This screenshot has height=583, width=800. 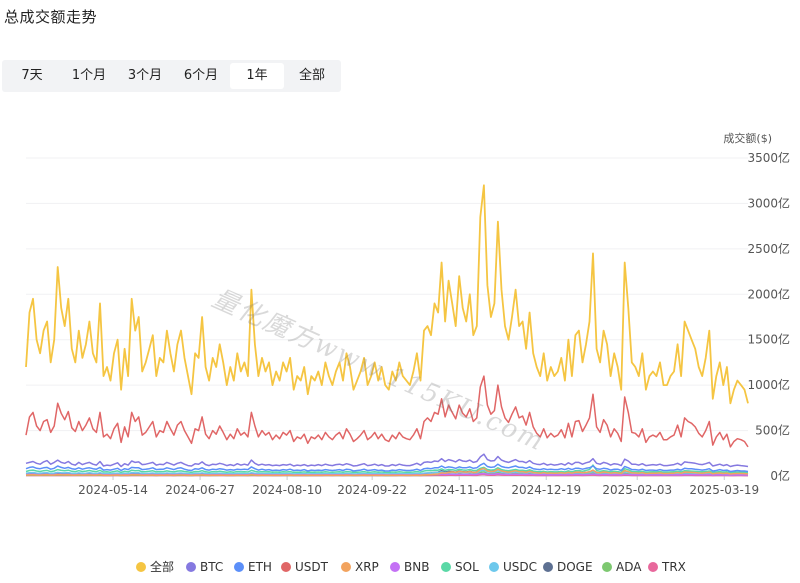 What do you see at coordinates (32, 75) in the screenshot?
I see `tab-7d: 7天` at bounding box center [32, 75].